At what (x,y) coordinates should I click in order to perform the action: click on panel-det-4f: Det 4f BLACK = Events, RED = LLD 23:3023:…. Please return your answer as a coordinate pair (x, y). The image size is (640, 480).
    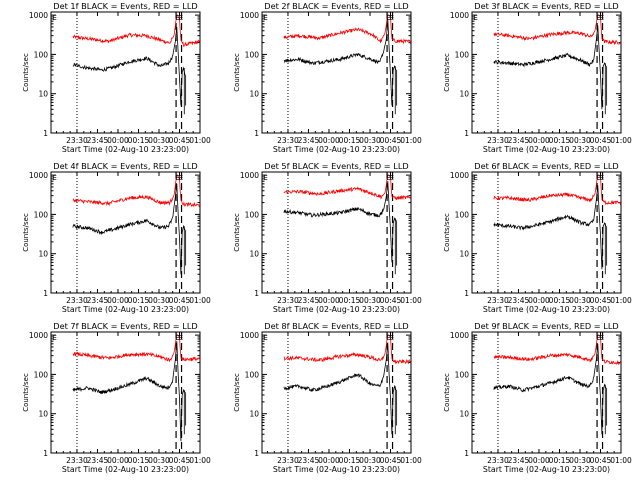
    Looking at the image, I should click on (116, 237).